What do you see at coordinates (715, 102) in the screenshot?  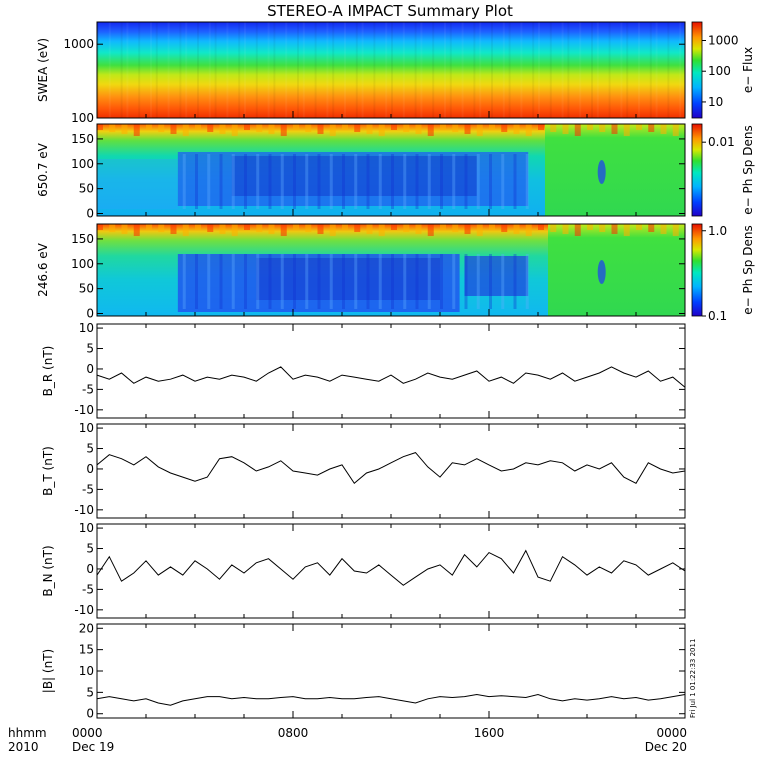 I see `colorbar-tick-label: 10` at bounding box center [715, 102].